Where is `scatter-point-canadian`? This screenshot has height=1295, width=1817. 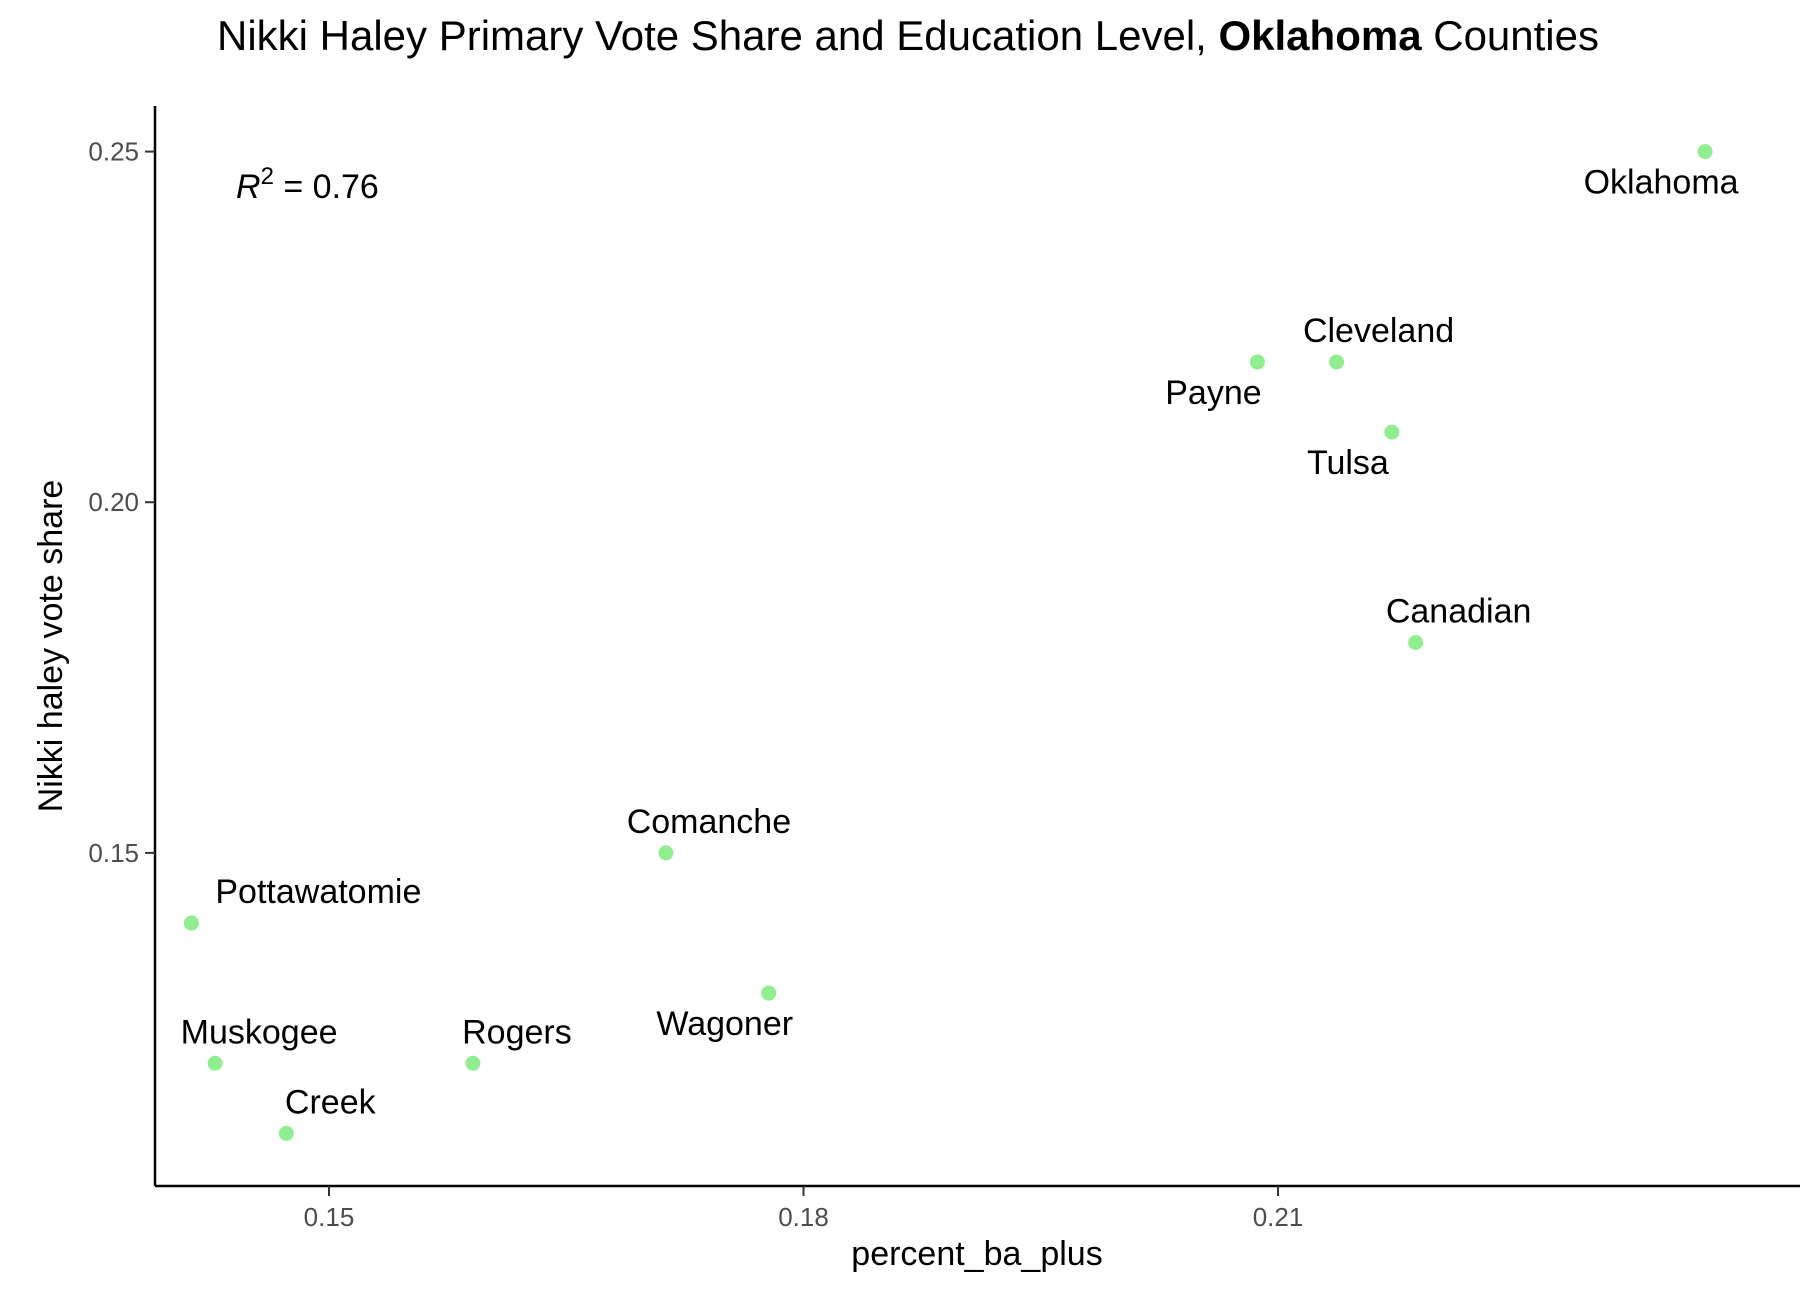 scatter-point-canadian is located at coordinates (1416, 642).